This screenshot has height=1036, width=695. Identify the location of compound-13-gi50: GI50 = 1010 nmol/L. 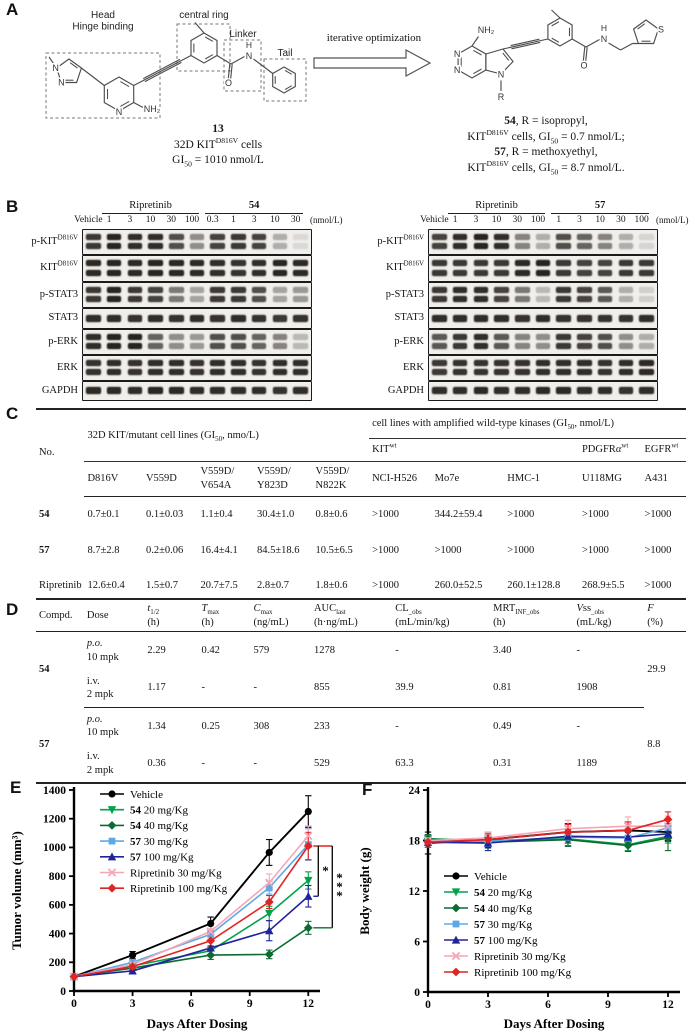
(218, 161).